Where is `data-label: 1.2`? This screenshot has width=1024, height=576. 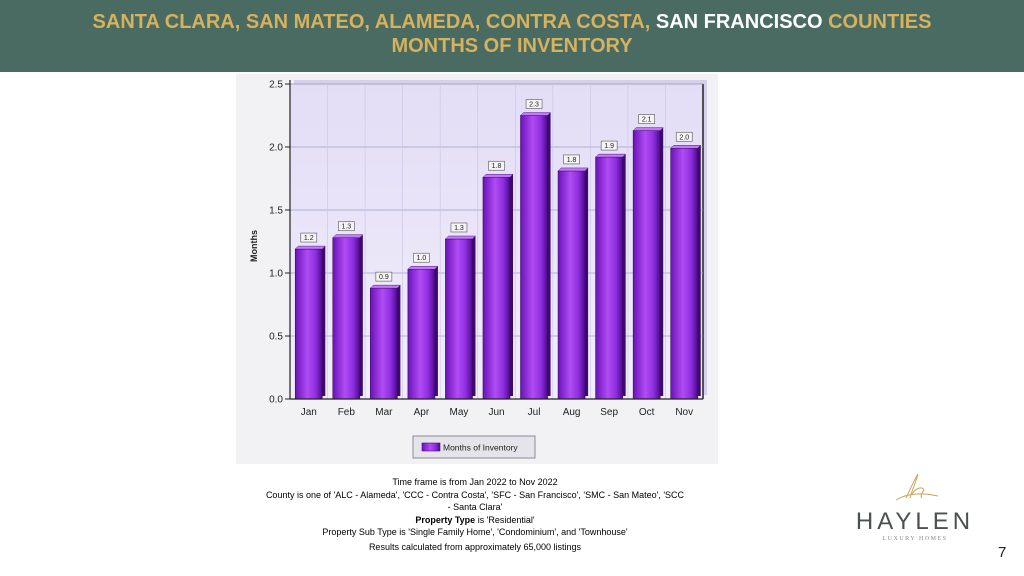
data-label: 1.2 is located at coordinates (309, 238).